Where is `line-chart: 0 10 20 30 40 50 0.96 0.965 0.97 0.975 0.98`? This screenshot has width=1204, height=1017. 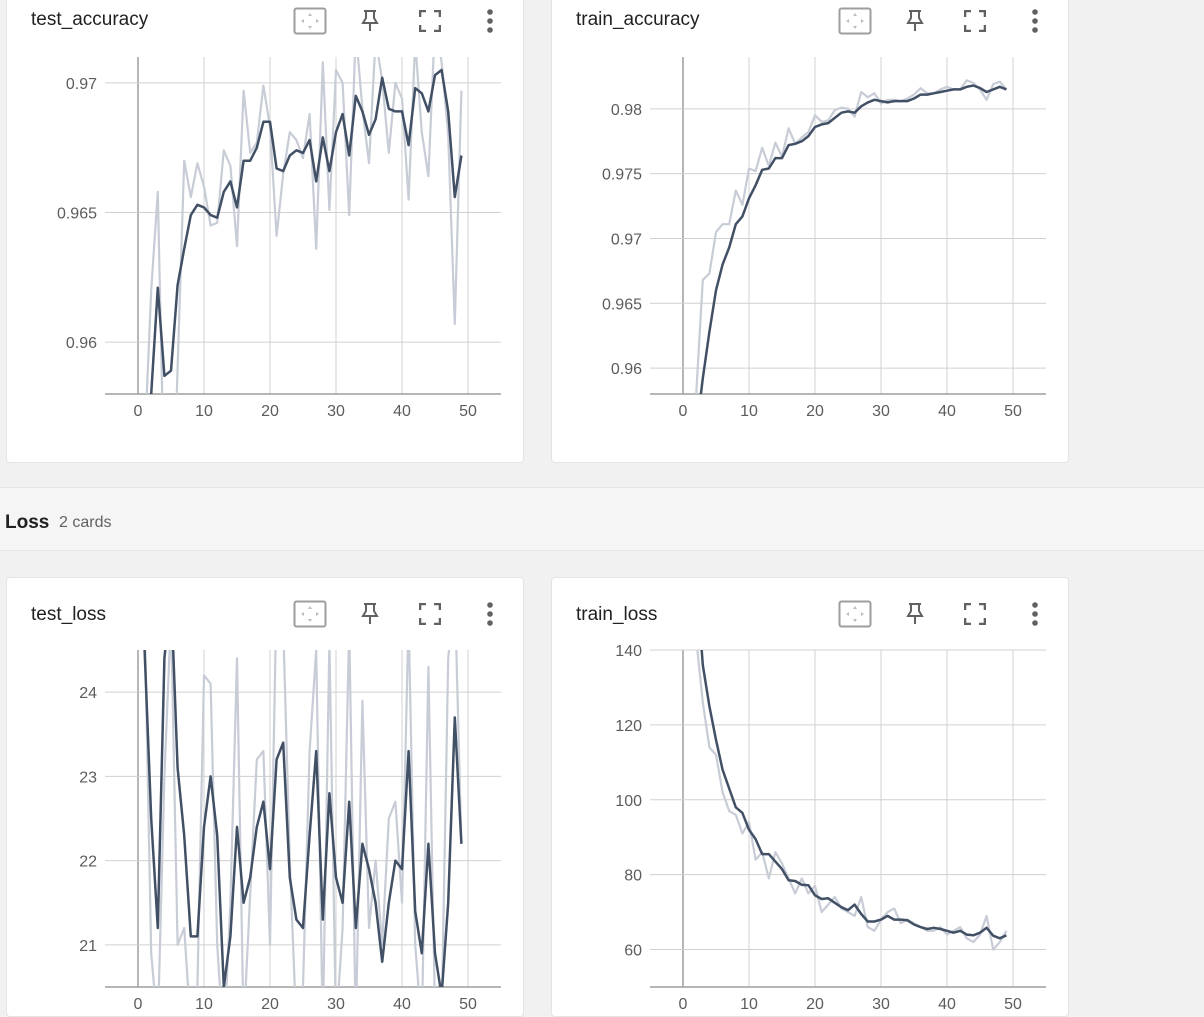
line-chart: 0 10 20 30 40 50 0.96 0.965 0.97 0.975 0.98 is located at coordinates (824, 238).